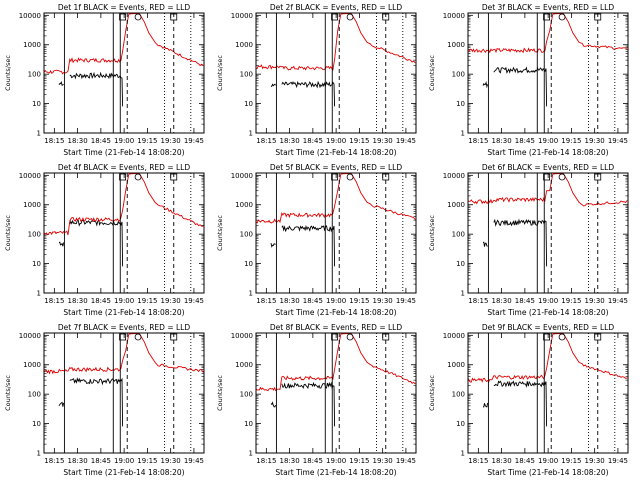 The image size is (640, 484). Describe the element at coordinates (548, 167) in the screenshot. I see `panel-title: Det 6f BLACK = Events, RED = LLD` at that location.